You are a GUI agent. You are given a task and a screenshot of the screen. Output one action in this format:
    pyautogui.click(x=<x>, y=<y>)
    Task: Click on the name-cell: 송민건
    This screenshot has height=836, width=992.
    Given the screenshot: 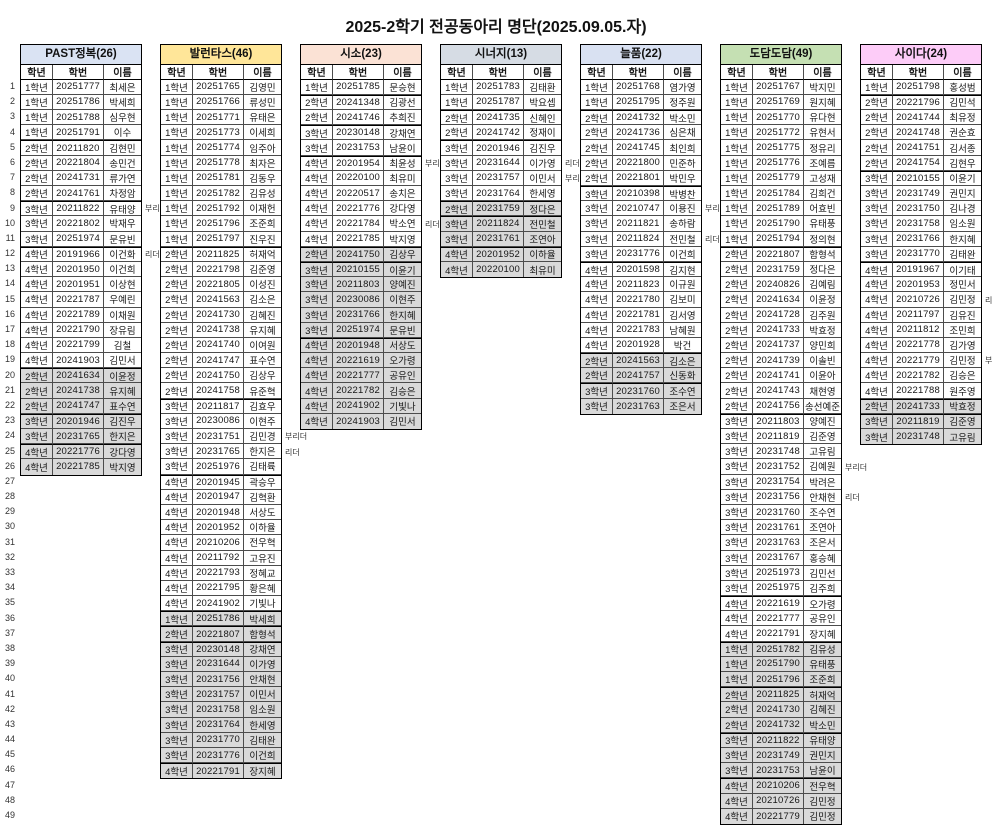 What is the action you would take?
    pyautogui.click(x=122, y=163)
    